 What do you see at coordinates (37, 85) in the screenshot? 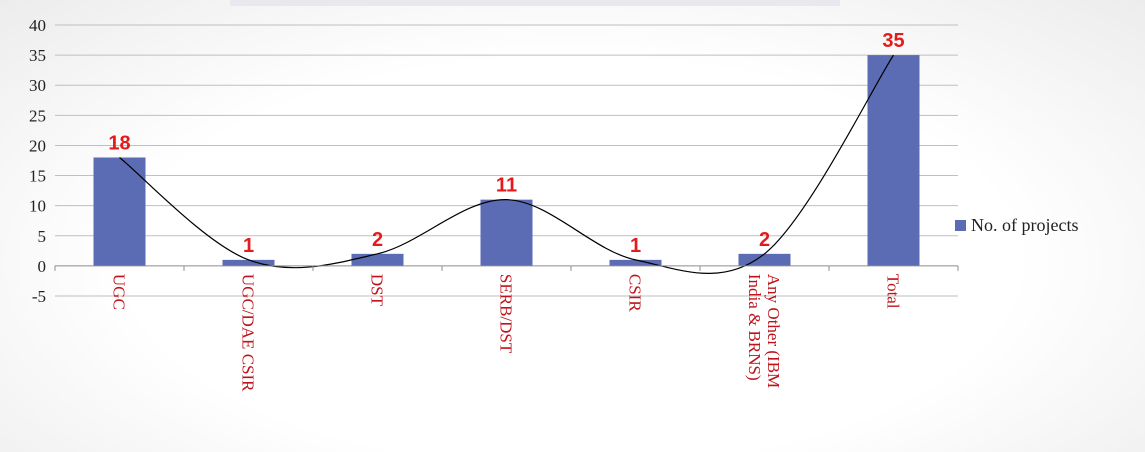
I see `y-tick-label: 30` at bounding box center [37, 85].